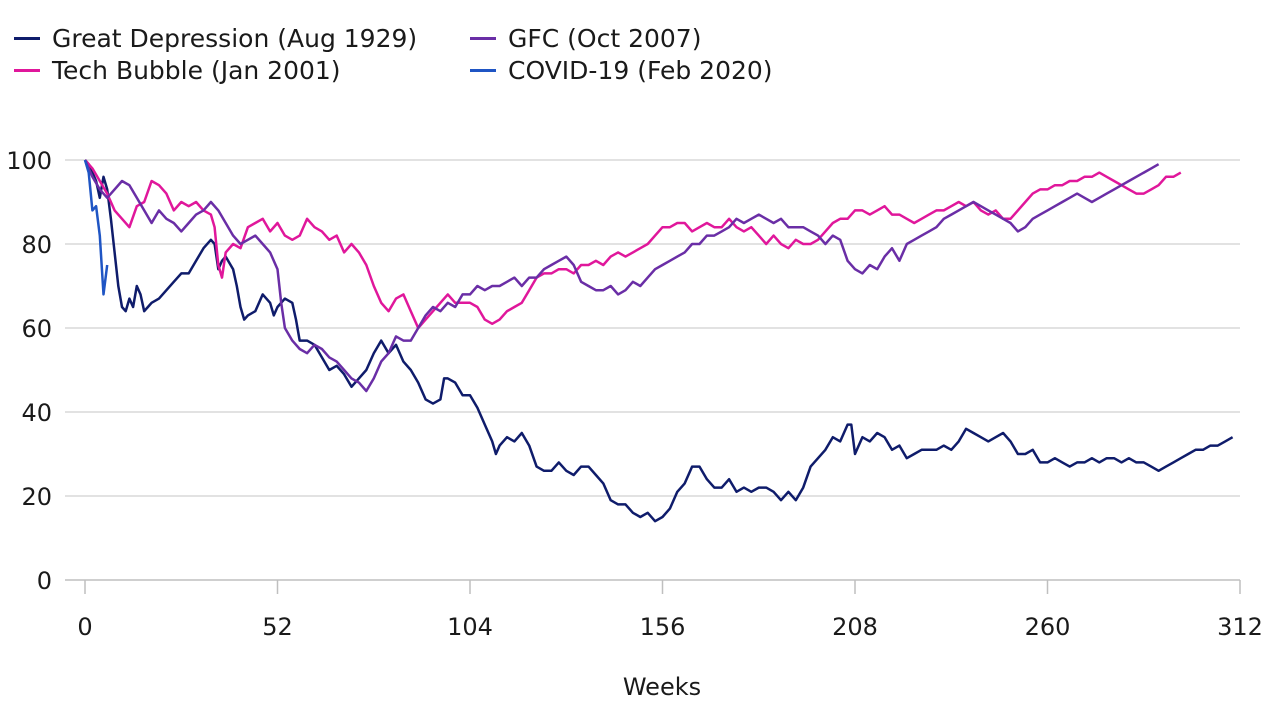 The image size is (1280, 720). I want to click on x-axis-title: Weeks, so click(662, 687).